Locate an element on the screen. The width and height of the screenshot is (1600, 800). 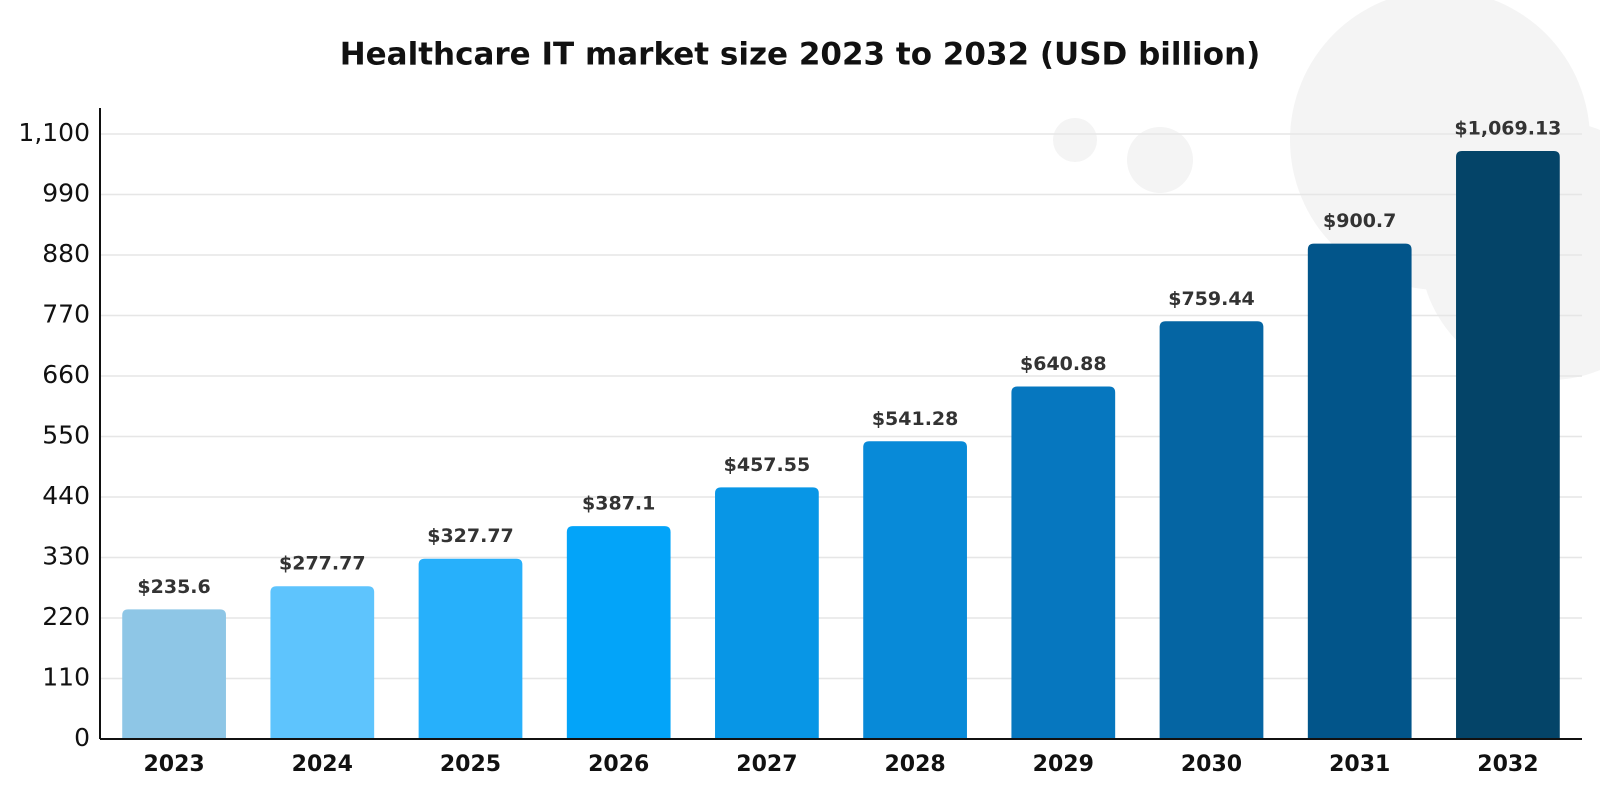
value-label: $277.77 is located at coordinates (322, 564).